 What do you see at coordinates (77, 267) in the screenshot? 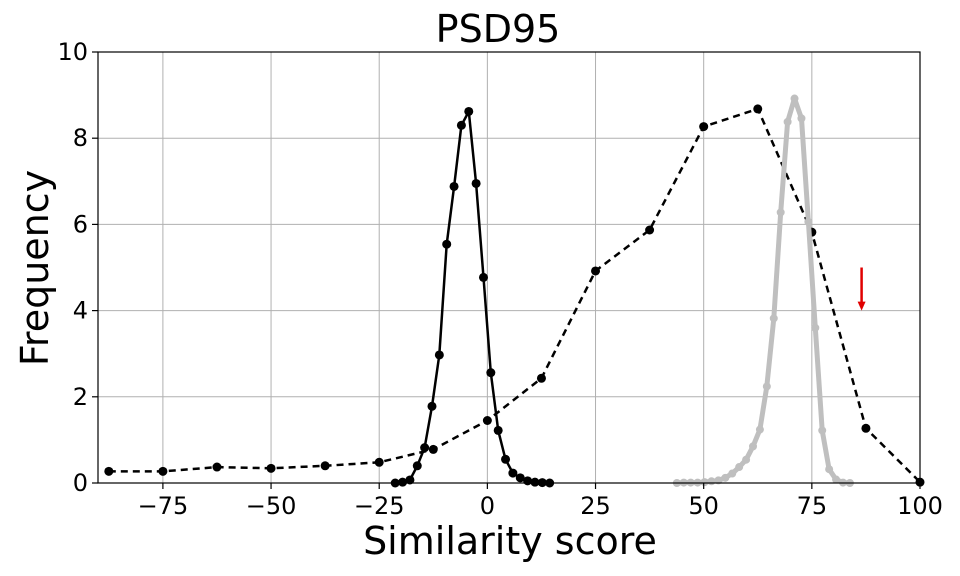
I see `y-axis-ticks: 0 2 4 6 8 10` at bounding box center [77, 267].